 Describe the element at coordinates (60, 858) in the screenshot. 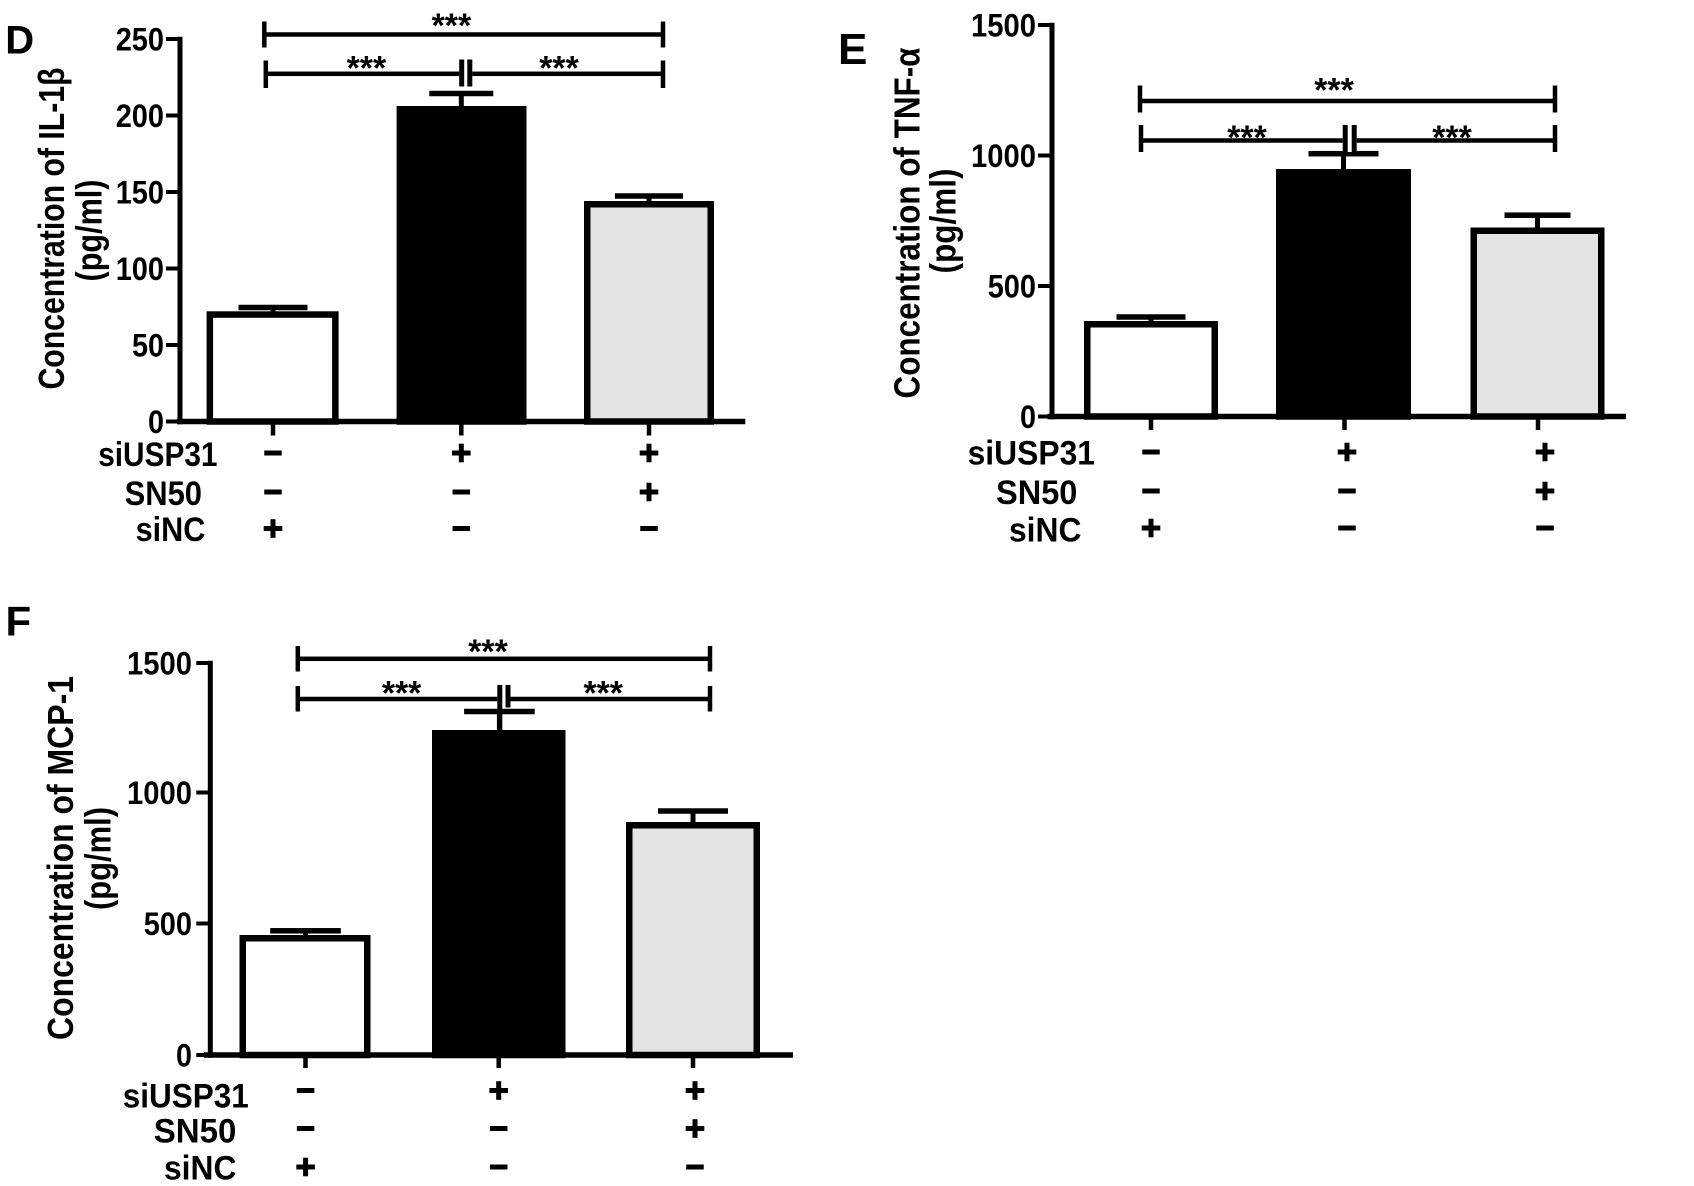

I see `svg-text: Concentration of MCP-1` at that location.